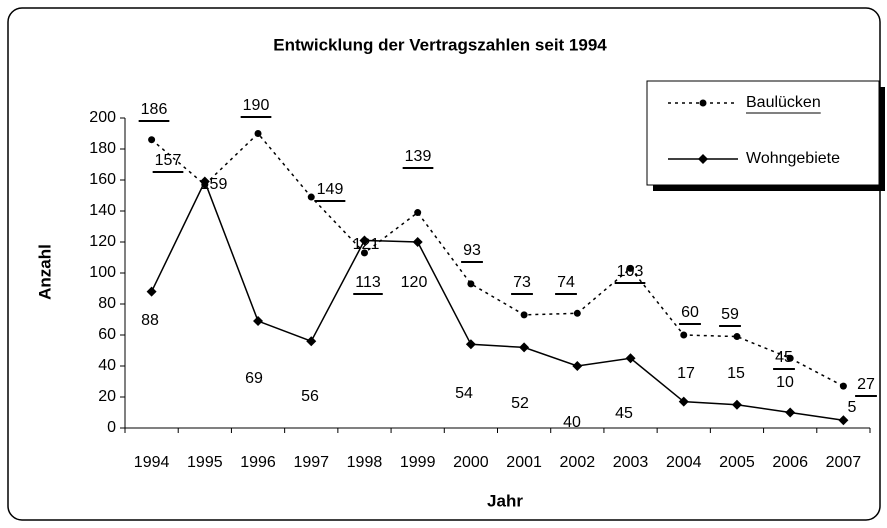  Describe the element at coordinates (152, 462) in the screenshot. I see `x-tick-label: 1994` at that location.